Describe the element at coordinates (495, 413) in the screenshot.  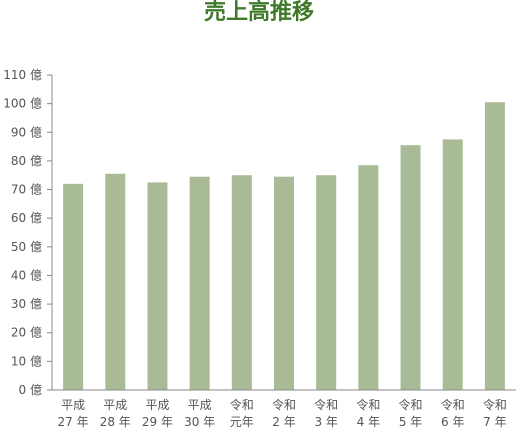
I see `x-tick-label: 令和 7 年` at that location.